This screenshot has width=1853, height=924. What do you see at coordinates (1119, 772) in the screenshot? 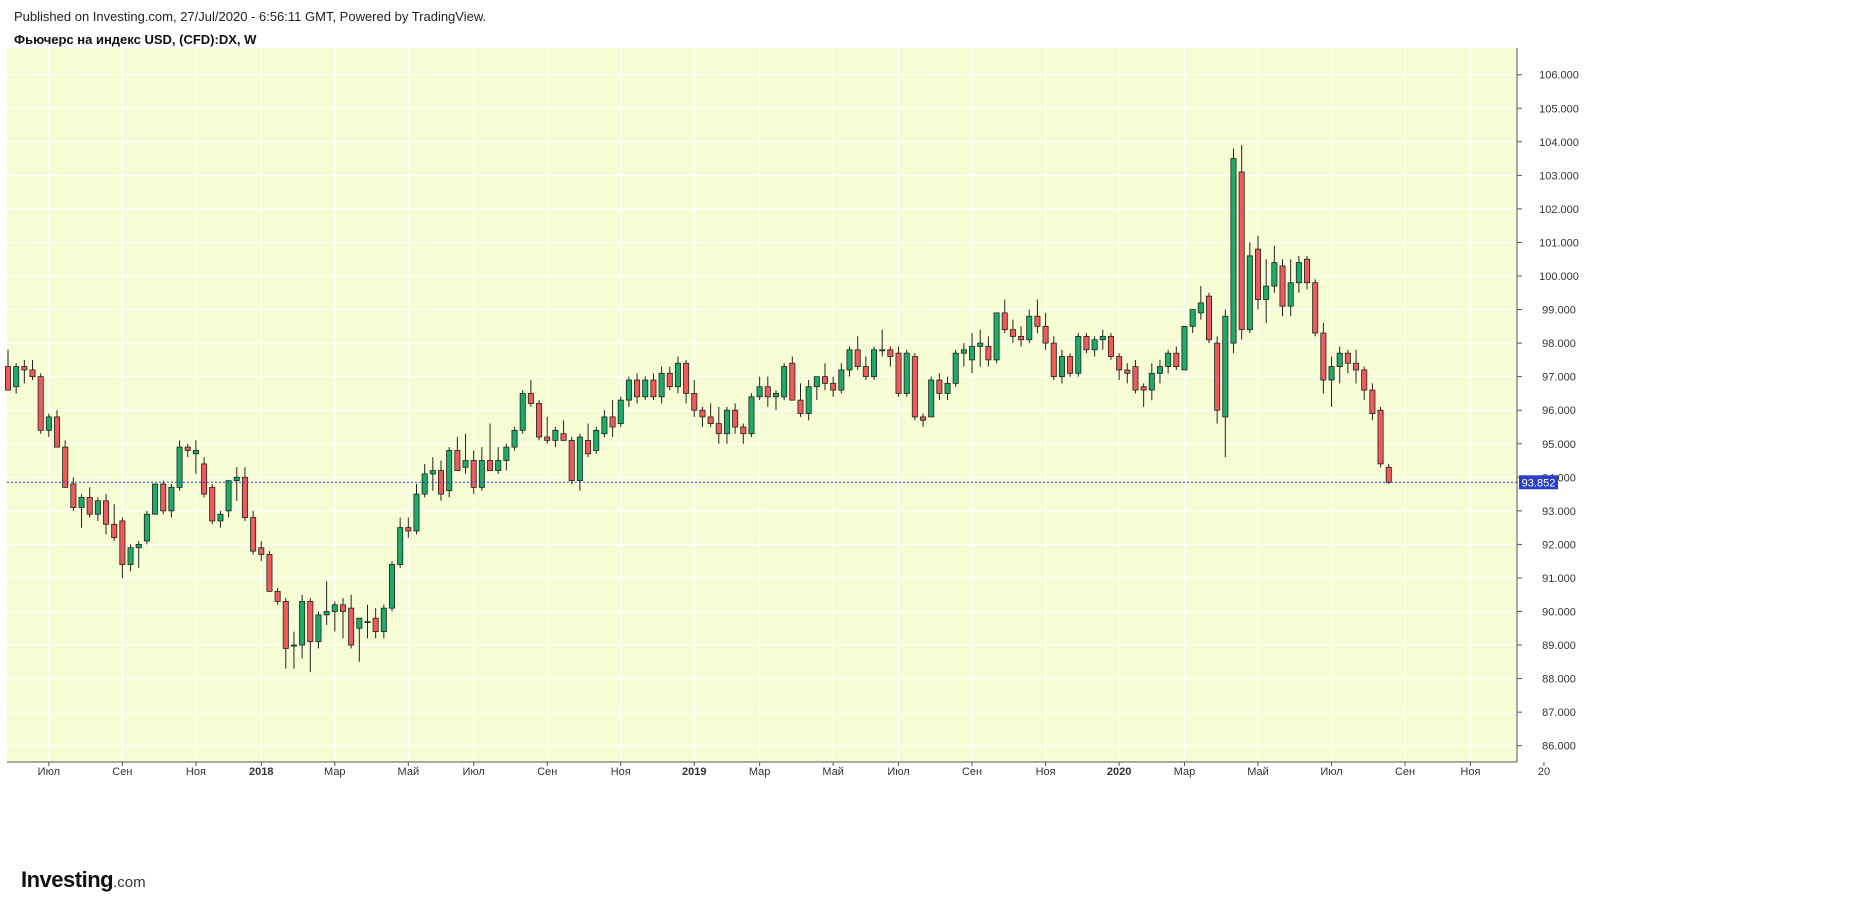
I see `x-tick-label: 2020` at bounding box center [1119, 772].